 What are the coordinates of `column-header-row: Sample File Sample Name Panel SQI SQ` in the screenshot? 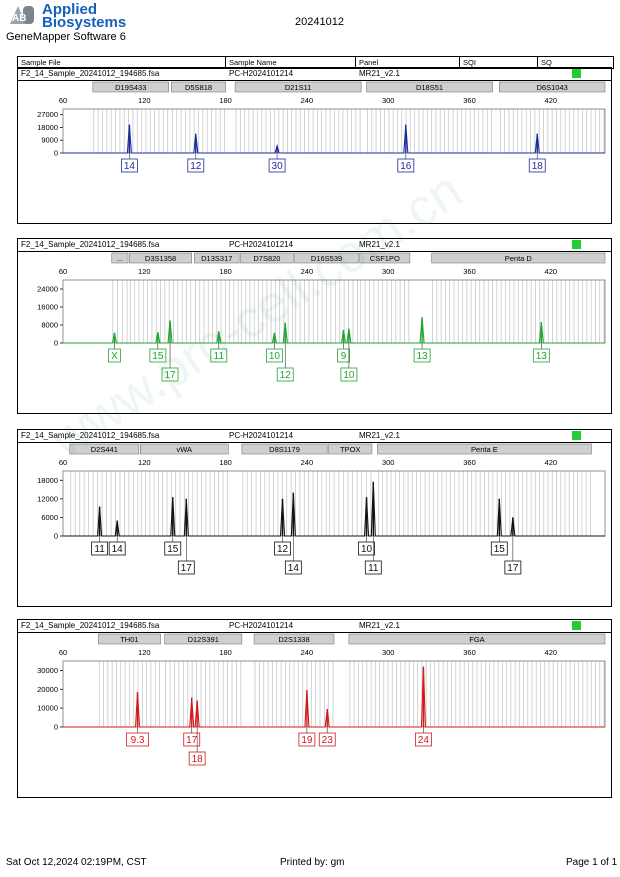 It's located at (315, 62).